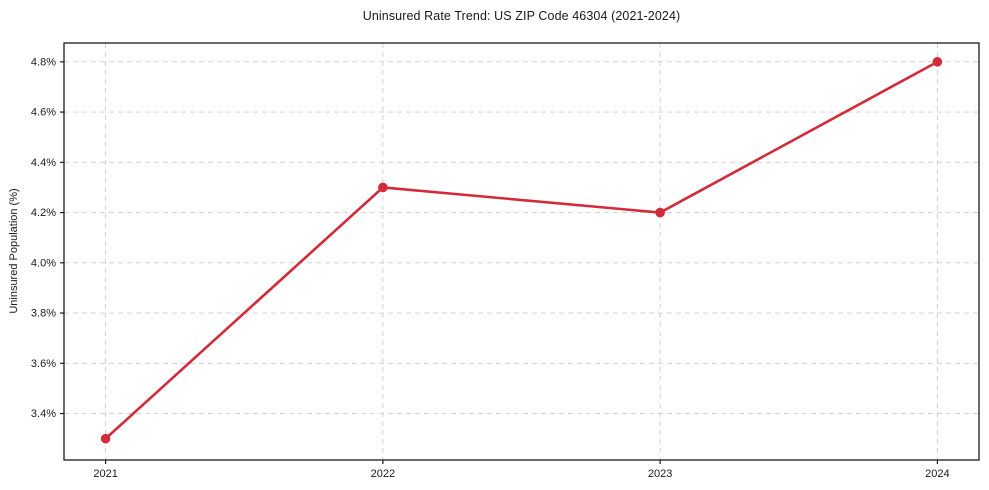 The image size is (989, 490). Describe the element at coordinates (660, 474) in the screenshot. I see `x-tick-label: 2023` at that location.